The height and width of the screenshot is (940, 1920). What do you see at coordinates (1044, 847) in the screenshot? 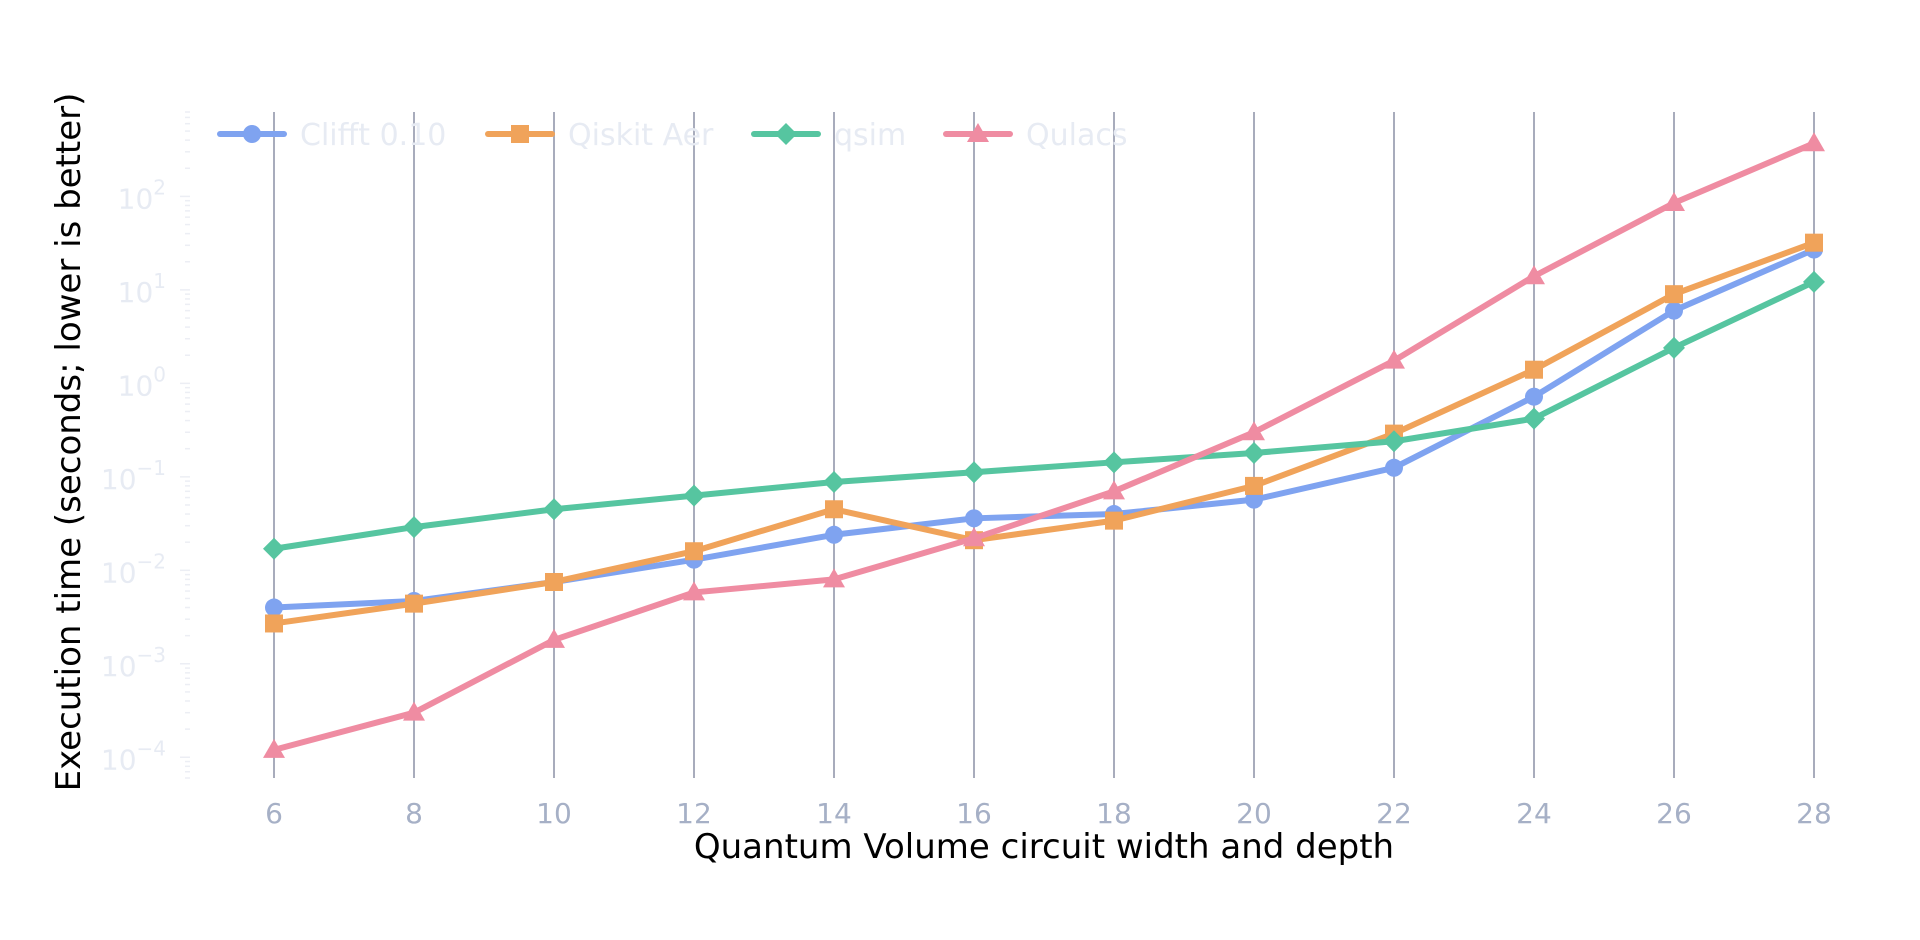
I see `x-axis-title: Quantum Volume circuit width and depth` at bounding box center [1044, 847].